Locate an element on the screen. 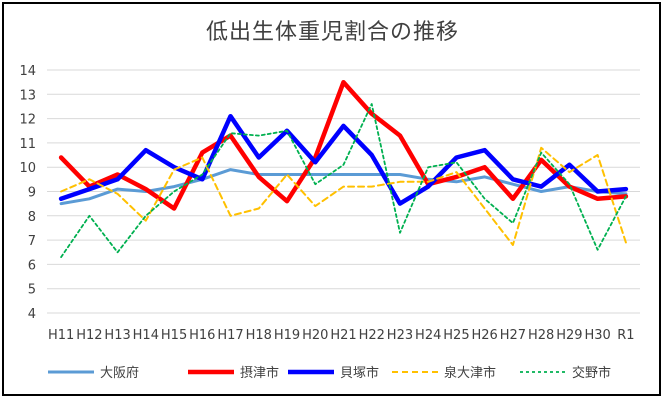  legend-label: 交野市 is located at coordinates (591, 373).